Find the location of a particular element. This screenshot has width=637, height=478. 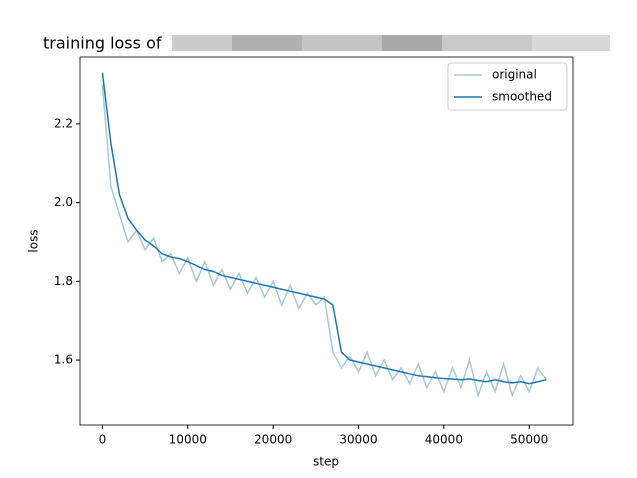

legend: original smoothed is located at coordinates (507, 86).